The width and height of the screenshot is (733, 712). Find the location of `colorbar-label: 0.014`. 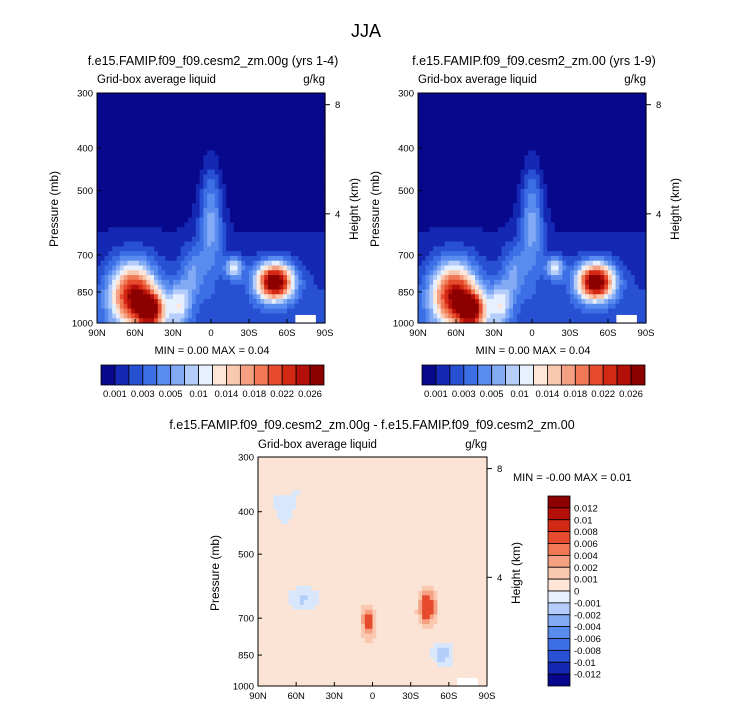

colorbar-label: 0.014 is located at coordinates (227, 394).